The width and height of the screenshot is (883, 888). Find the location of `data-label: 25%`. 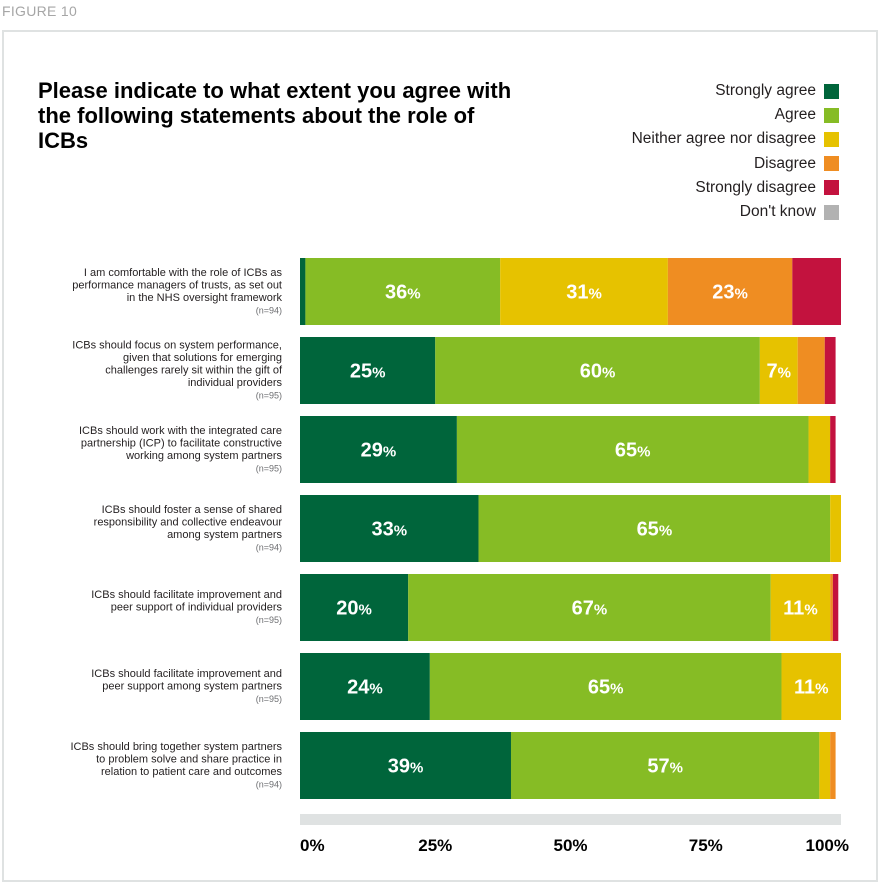

data-label: 25% is located at coordinates (368, 372).